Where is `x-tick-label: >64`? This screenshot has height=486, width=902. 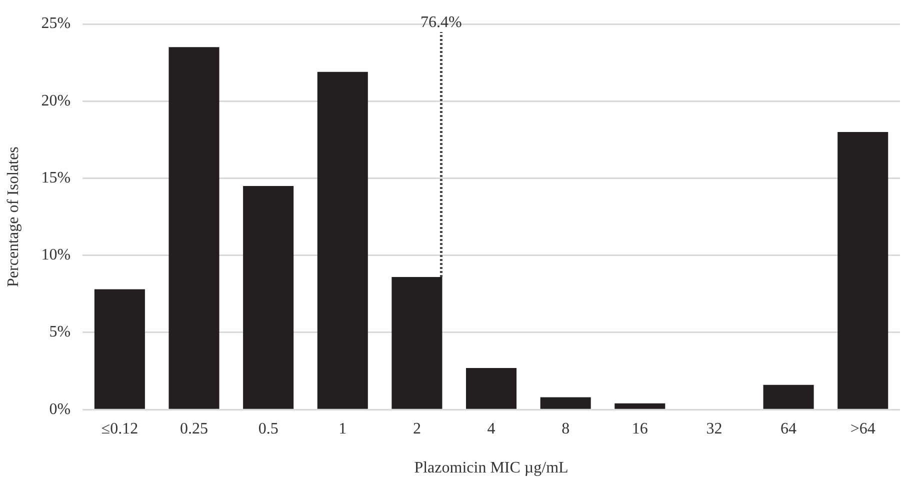 x-tick-label: >64 is located at coordinates (863, 429).